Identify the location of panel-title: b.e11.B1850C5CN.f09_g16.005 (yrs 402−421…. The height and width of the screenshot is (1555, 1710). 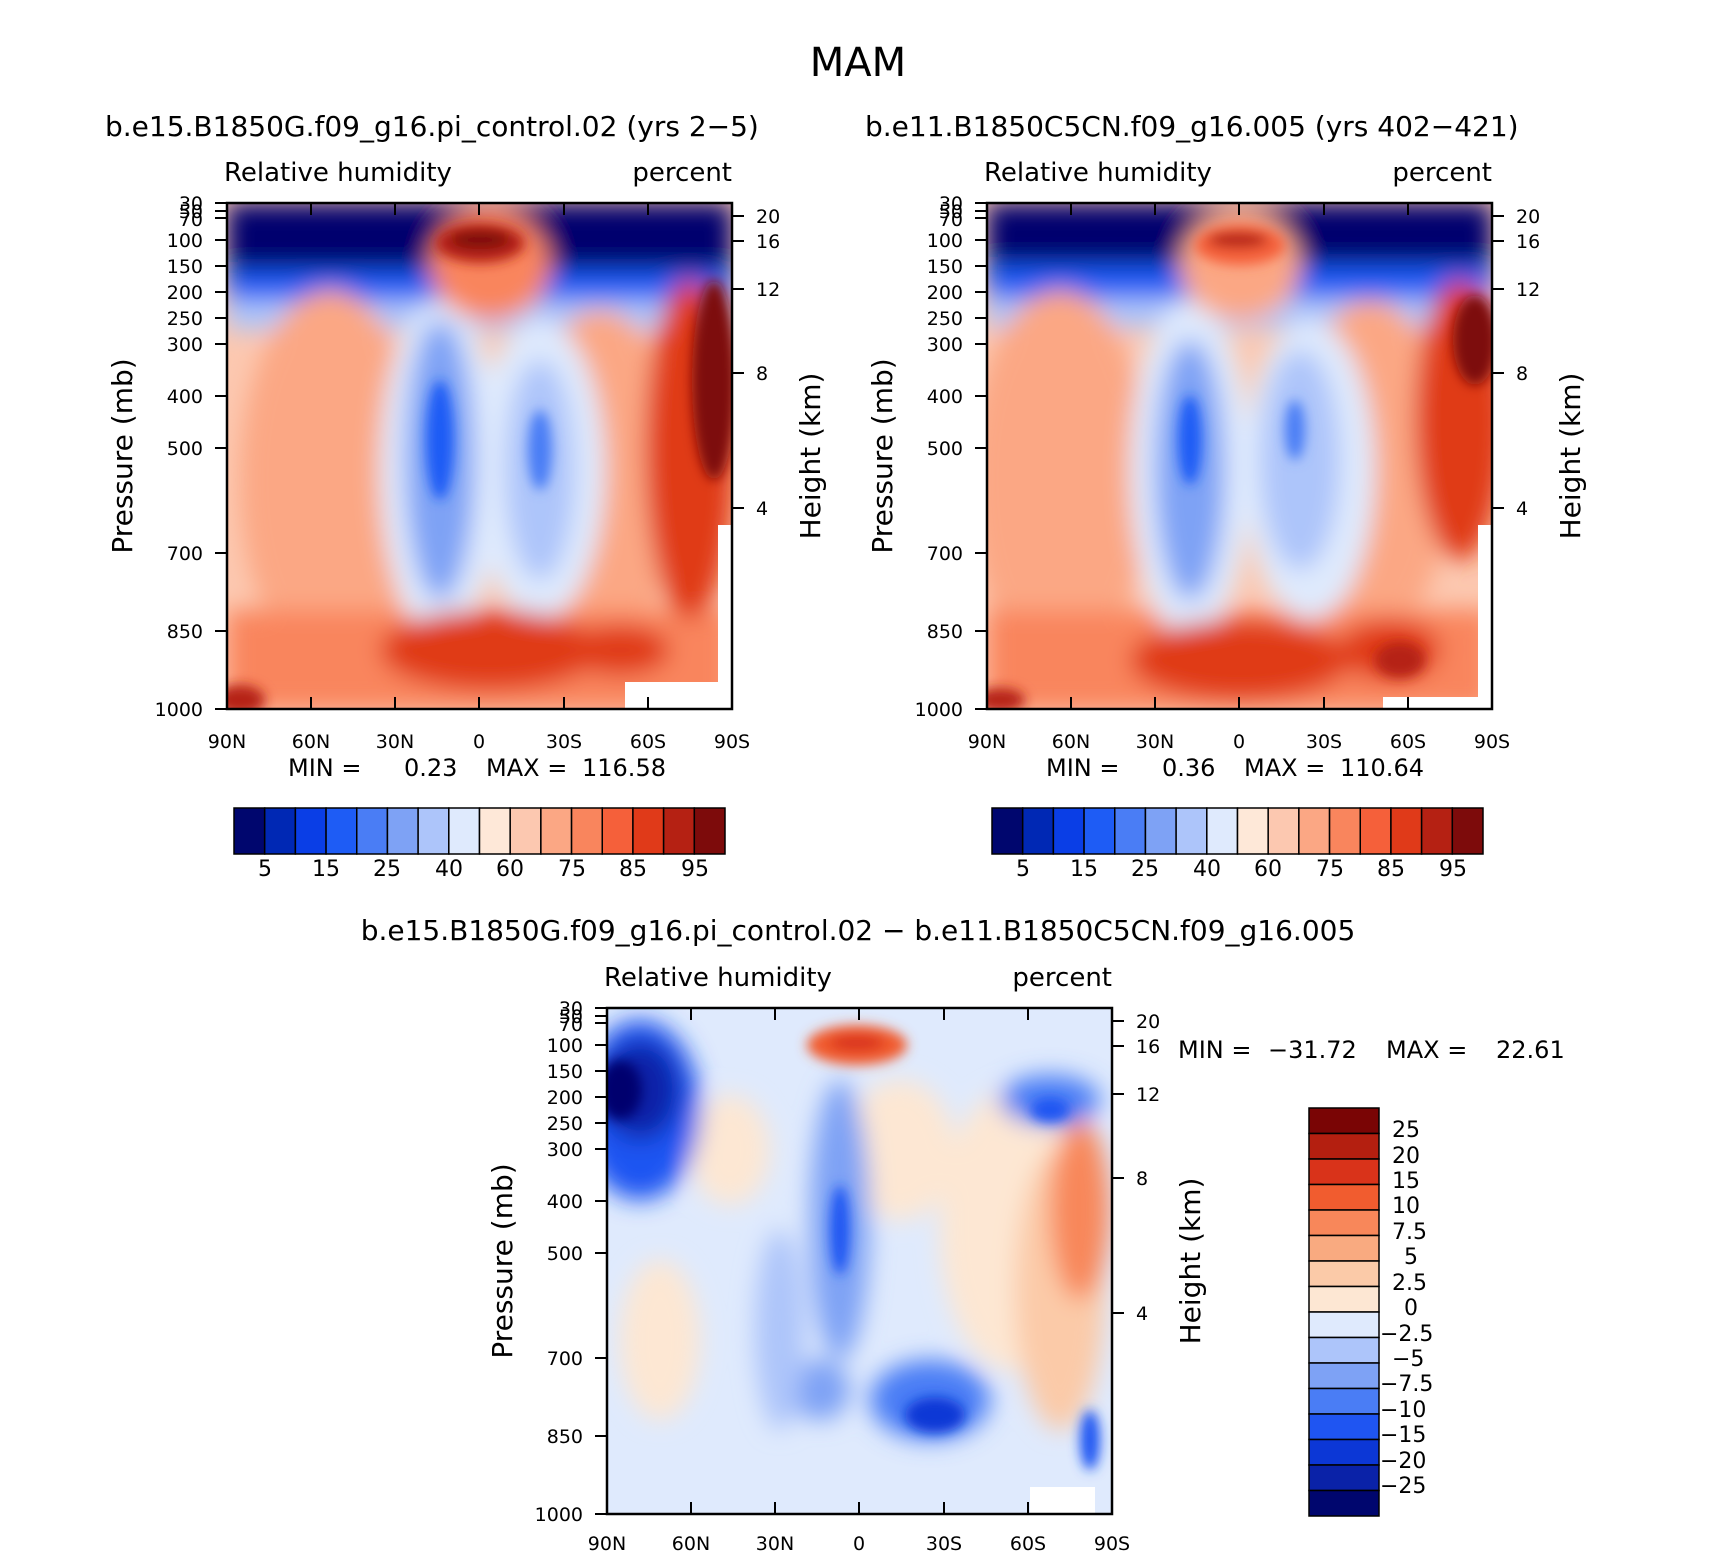
(1192, 126).